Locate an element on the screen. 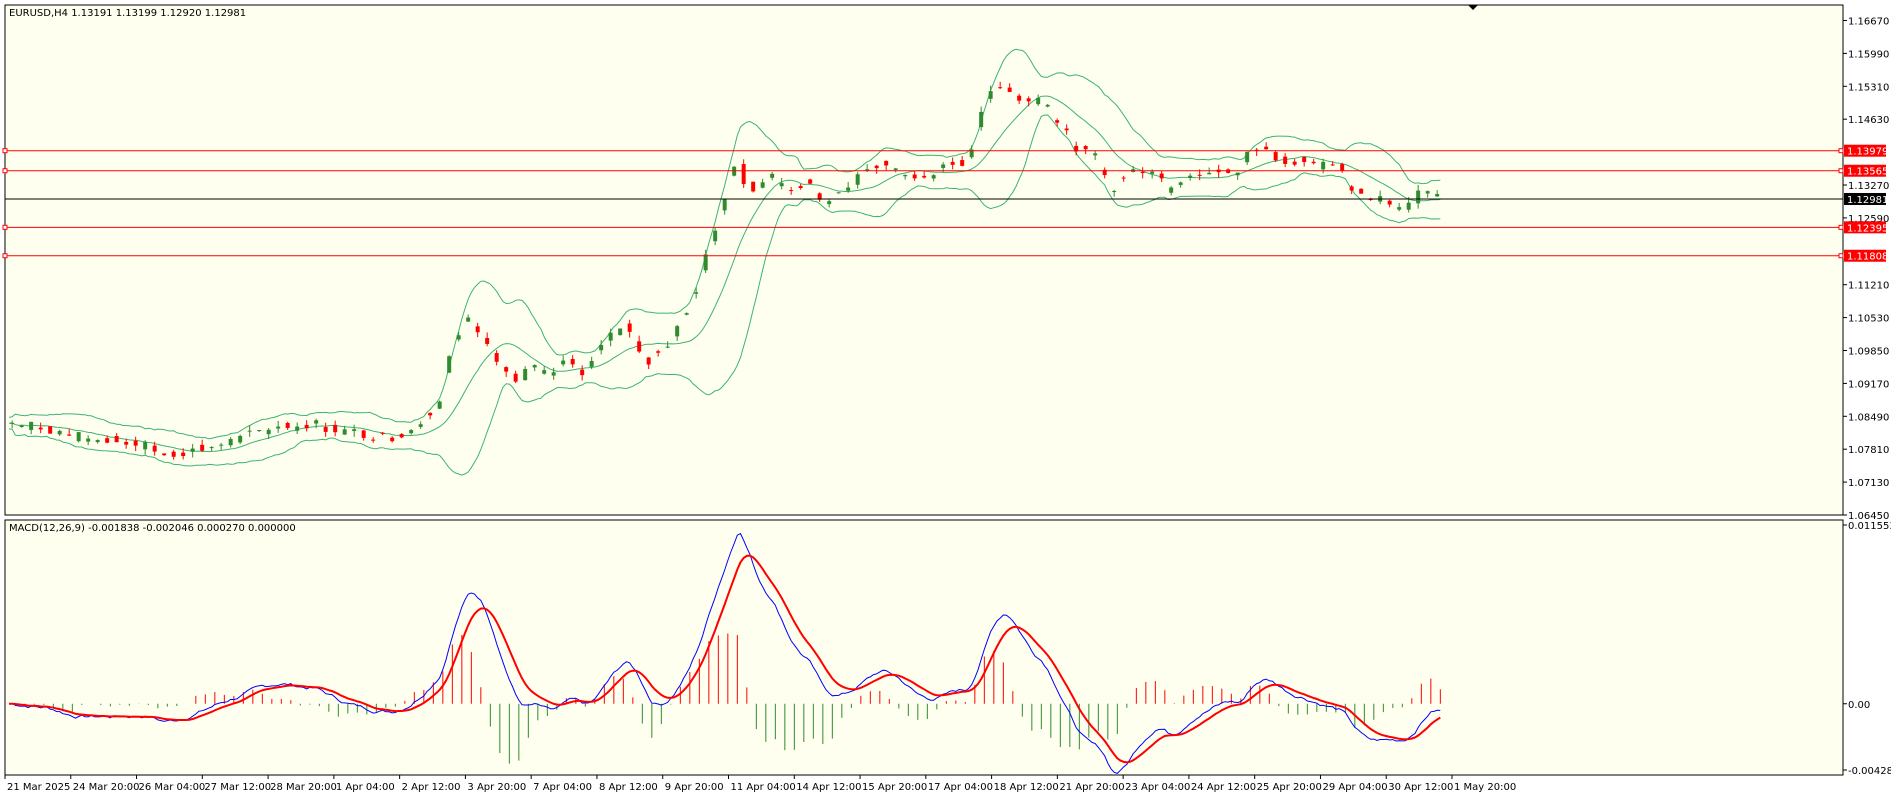  current-price-label: 1.12981 is located at coordinates (1867, 200).